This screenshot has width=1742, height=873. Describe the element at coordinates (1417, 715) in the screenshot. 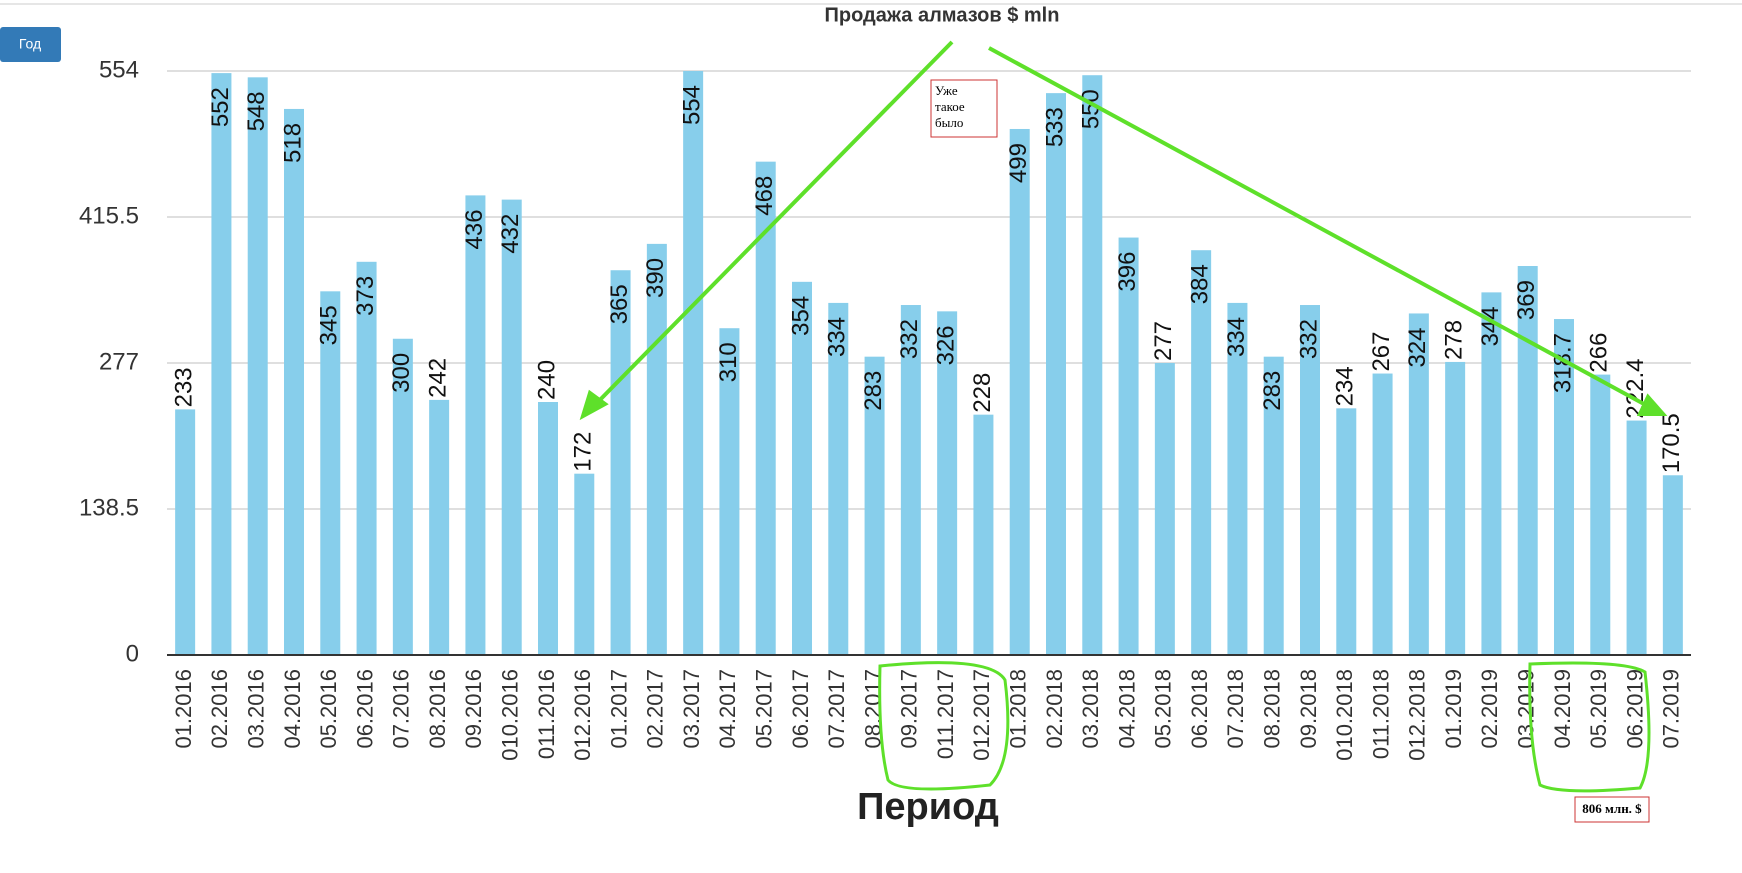

I see `x-tick-label: 012.2018` at that location.